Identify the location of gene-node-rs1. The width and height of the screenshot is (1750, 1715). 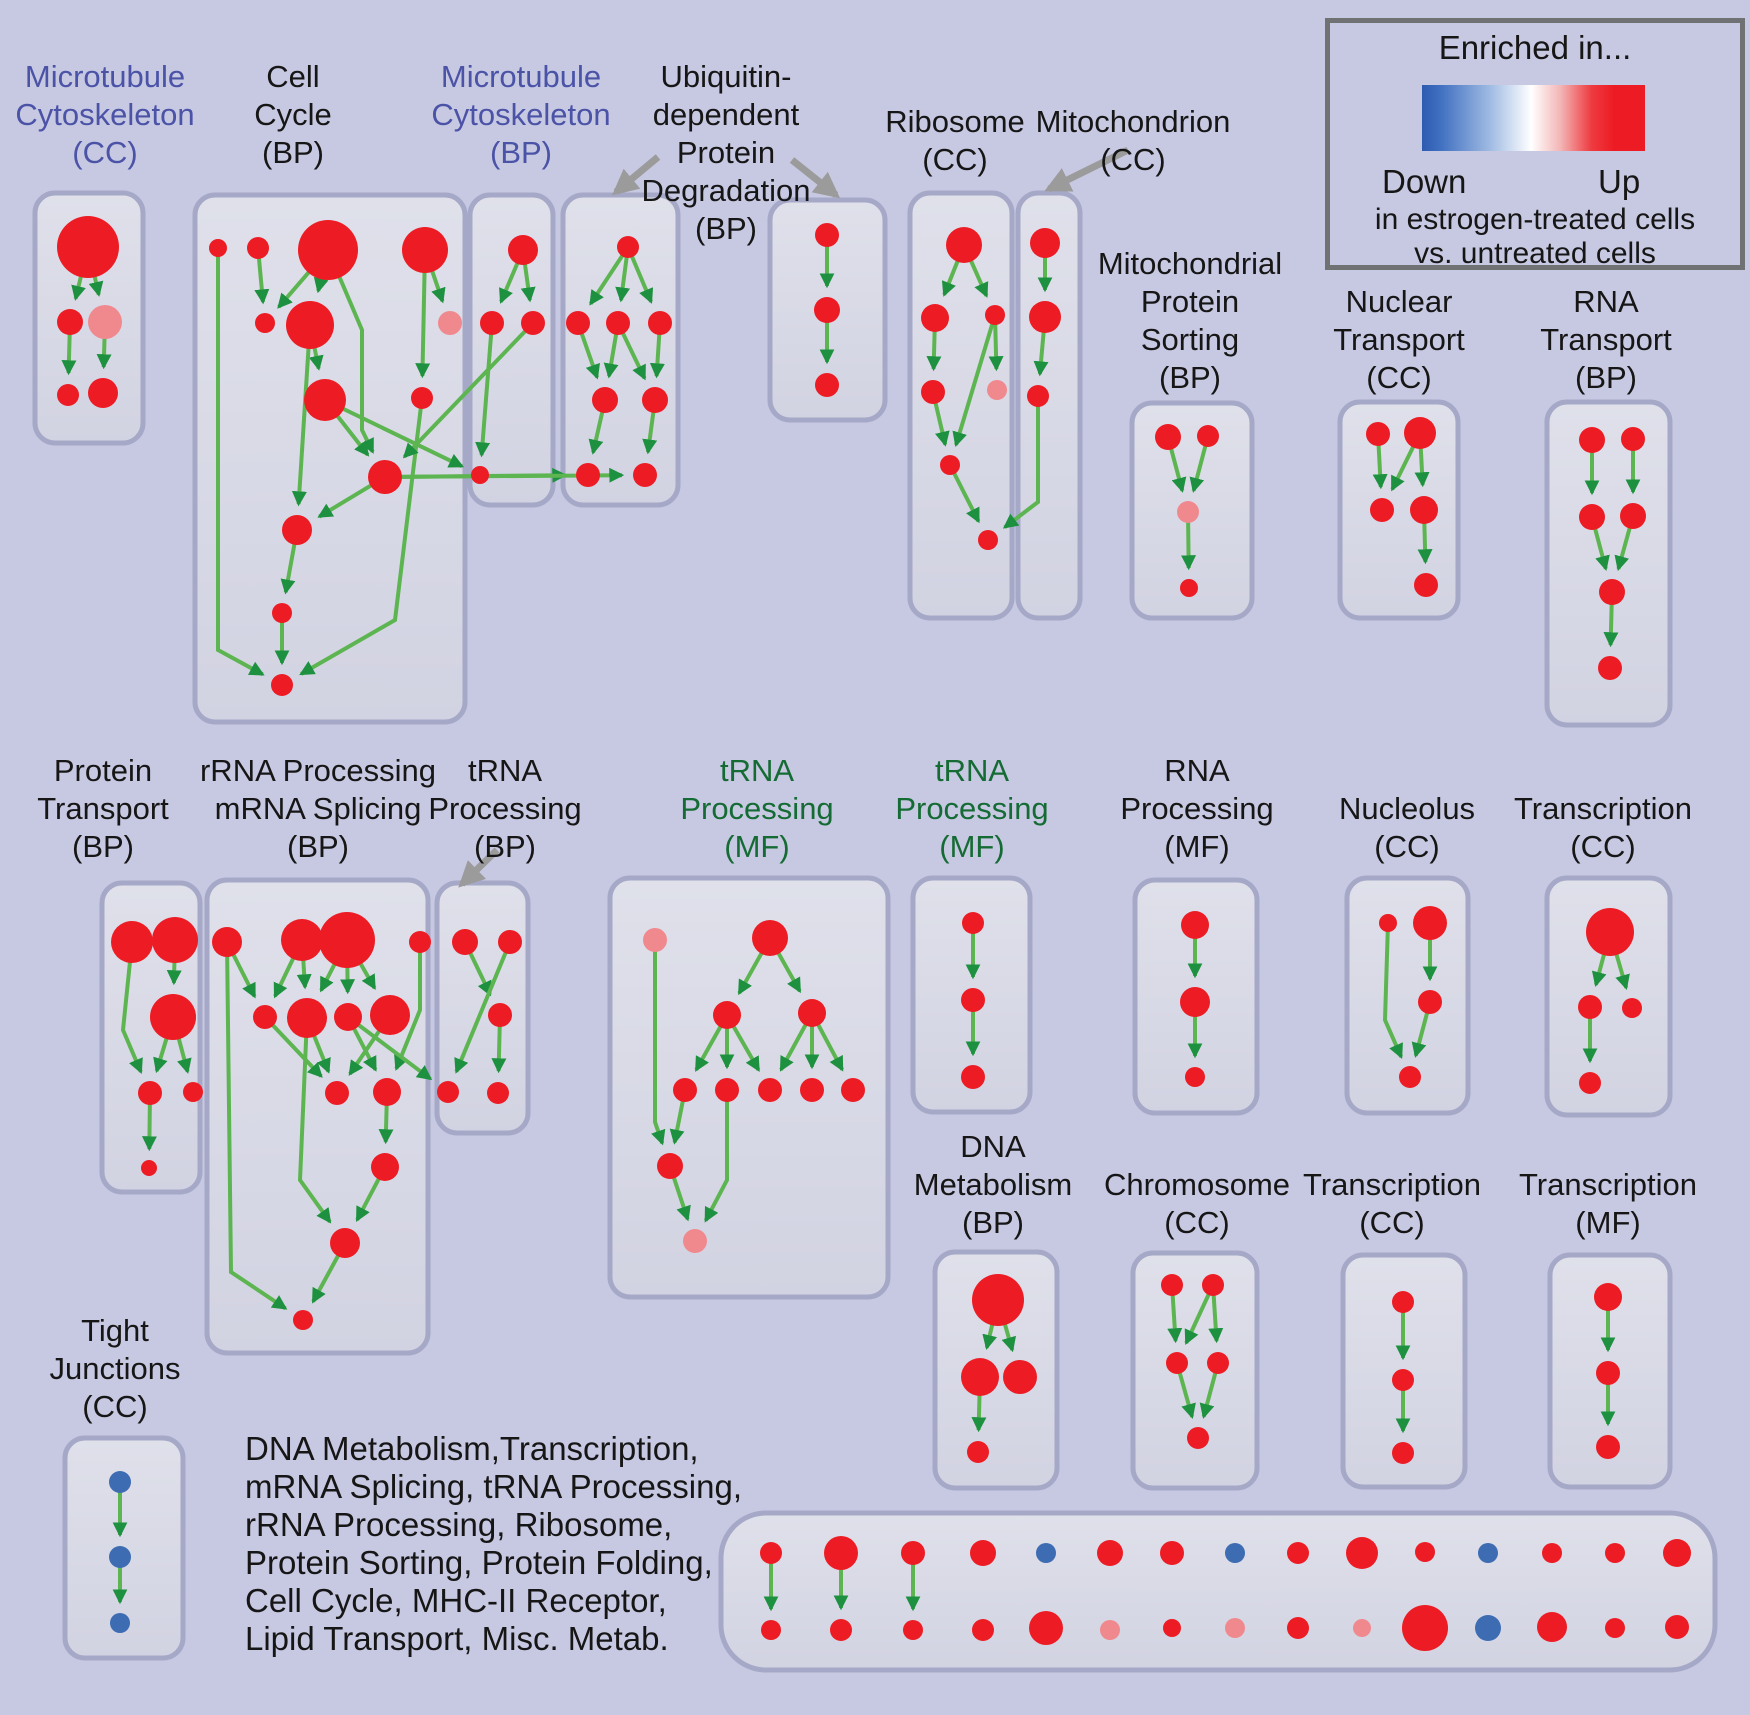
(307, 1018).